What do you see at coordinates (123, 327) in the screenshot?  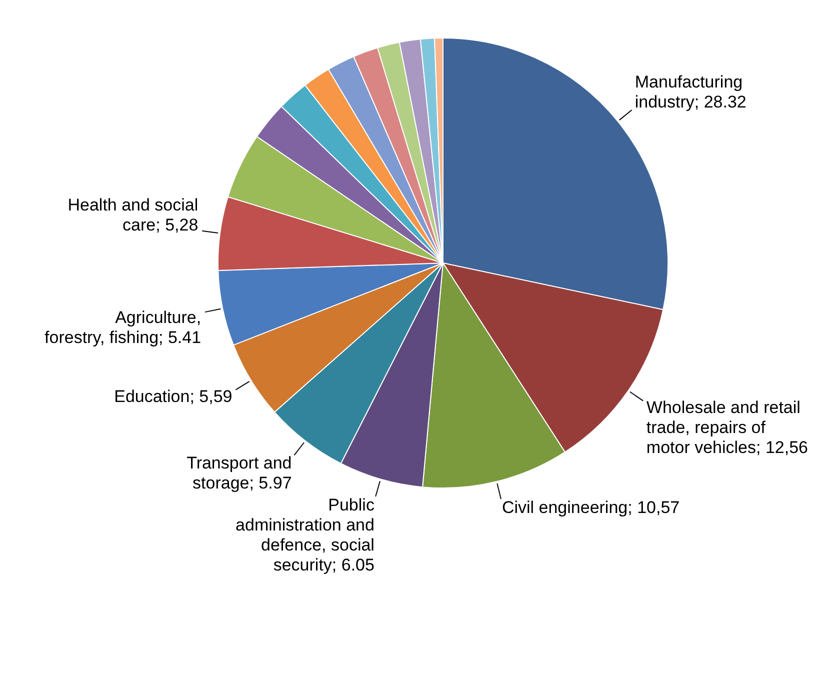 I see `slice-label: Agriculture, forestry, fishing; 5.41` at bounding box center [123, 327].